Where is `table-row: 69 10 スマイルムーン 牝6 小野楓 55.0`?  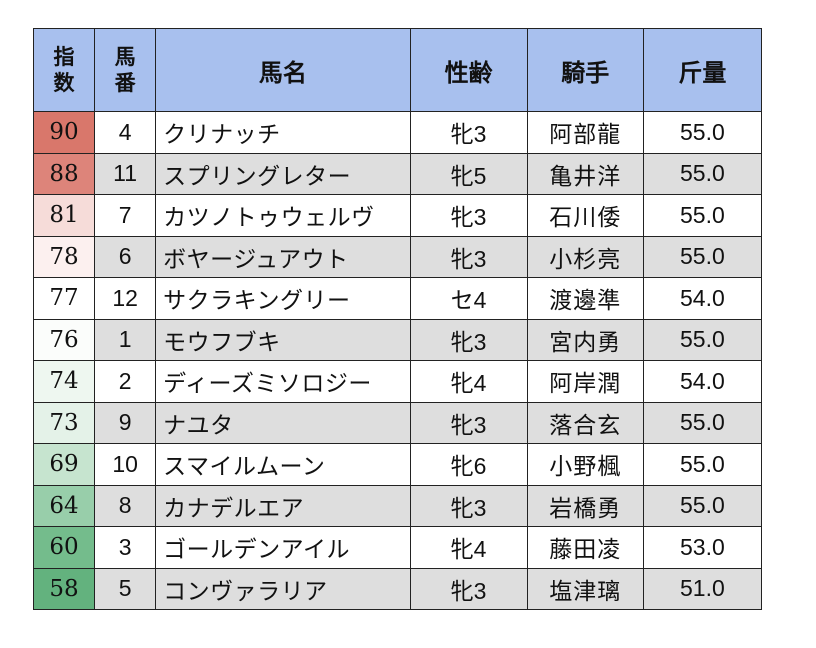 table-row: 69 10 スマイルムーン 牝6 小野楓 55.0 is located at coordinates (397, 464).